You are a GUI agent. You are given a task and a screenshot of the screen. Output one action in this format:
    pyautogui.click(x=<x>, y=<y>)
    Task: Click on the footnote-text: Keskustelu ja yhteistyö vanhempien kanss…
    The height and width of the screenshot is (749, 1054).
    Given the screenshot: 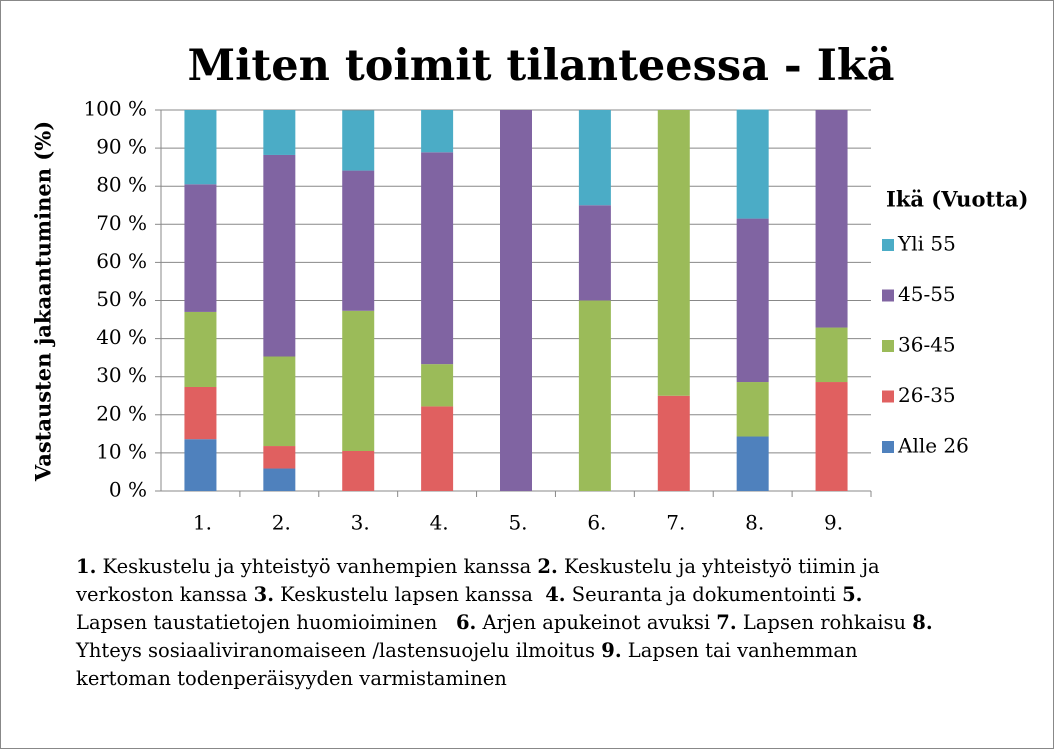 What is the action you would take?
    pyautogui.click(x=317, y=566)
    